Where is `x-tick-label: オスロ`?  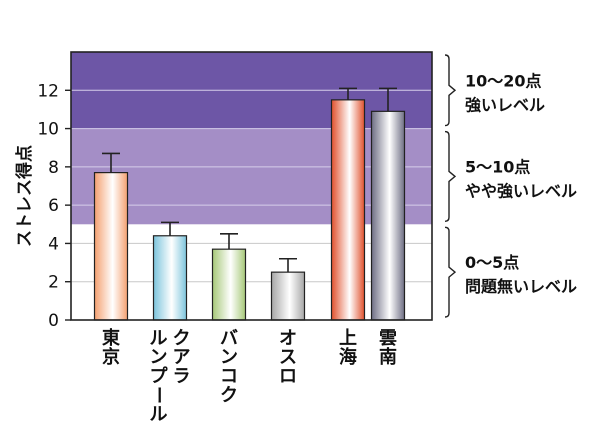
x-tick-label: オスロ is located at coordinates (288, 357).